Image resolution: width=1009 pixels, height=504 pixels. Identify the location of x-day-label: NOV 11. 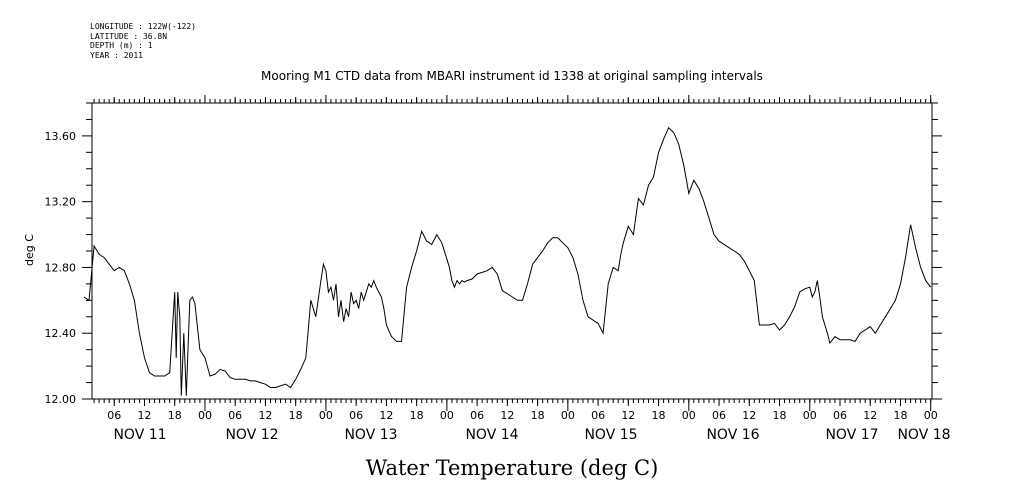
(139, 435).